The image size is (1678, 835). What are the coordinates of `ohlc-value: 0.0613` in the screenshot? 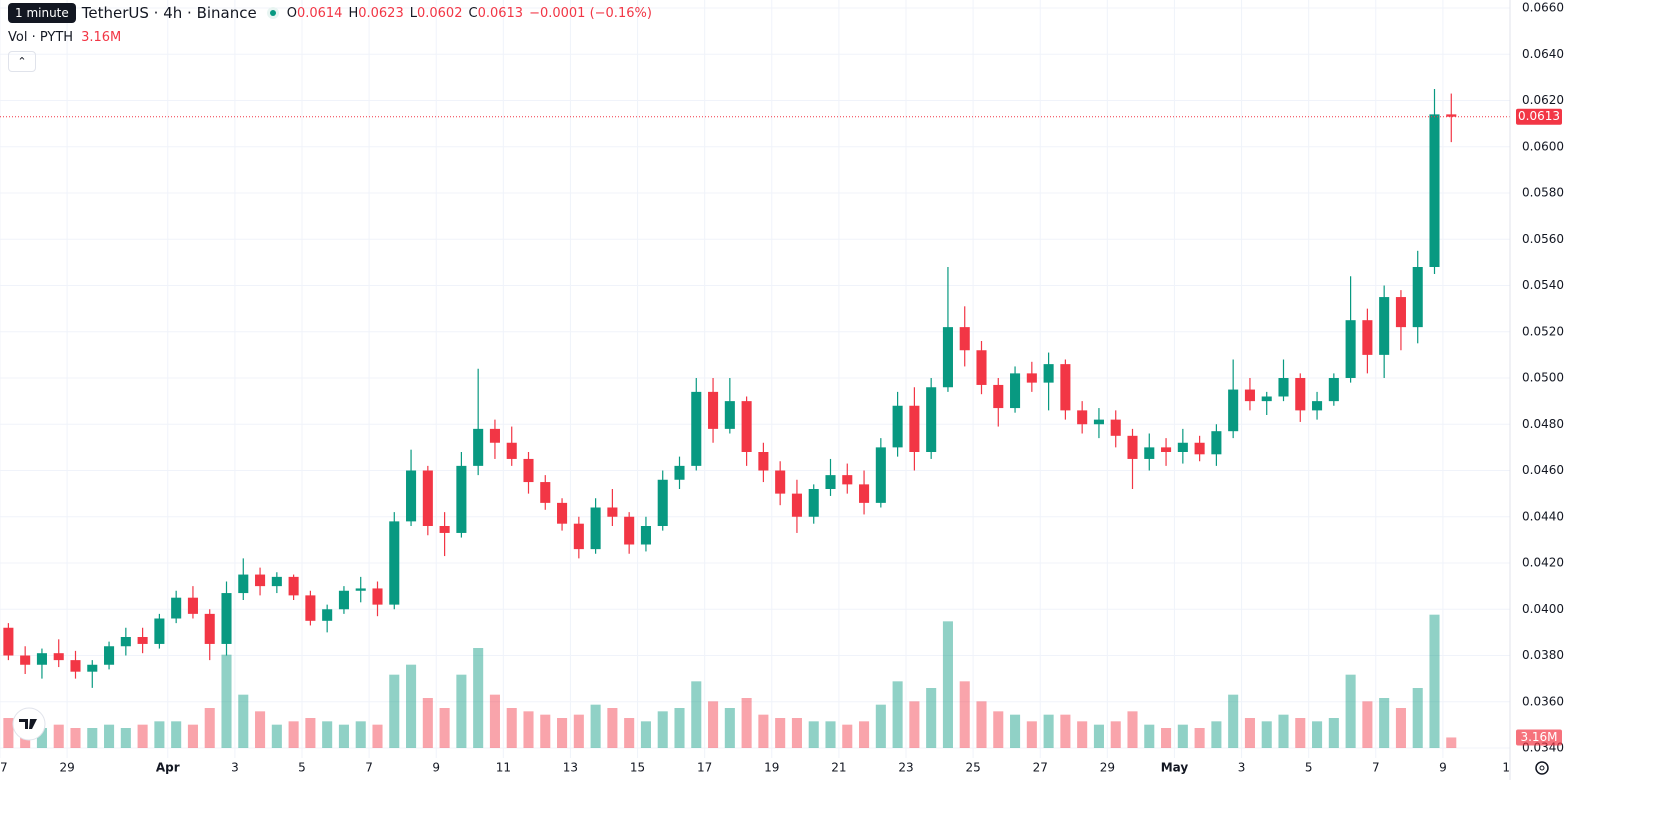 It's located at (500, 13).